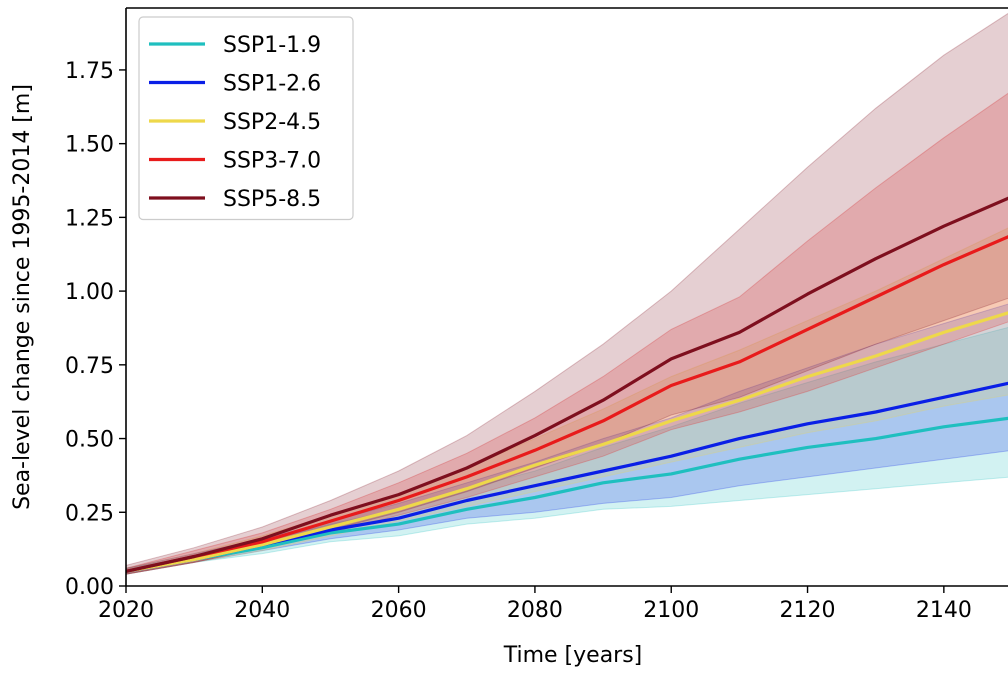 This screenshot has height=673, width=1008. I want to click on x-axis-label: Time [years], so click(573, 655).